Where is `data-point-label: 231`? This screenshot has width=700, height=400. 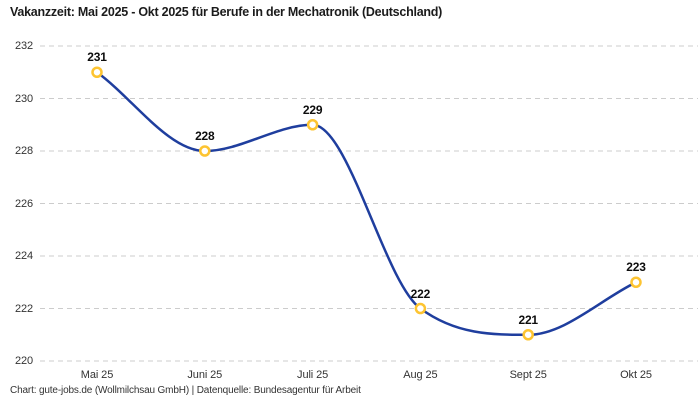 data-point-label: 231 is located at coordinates (97, 57).